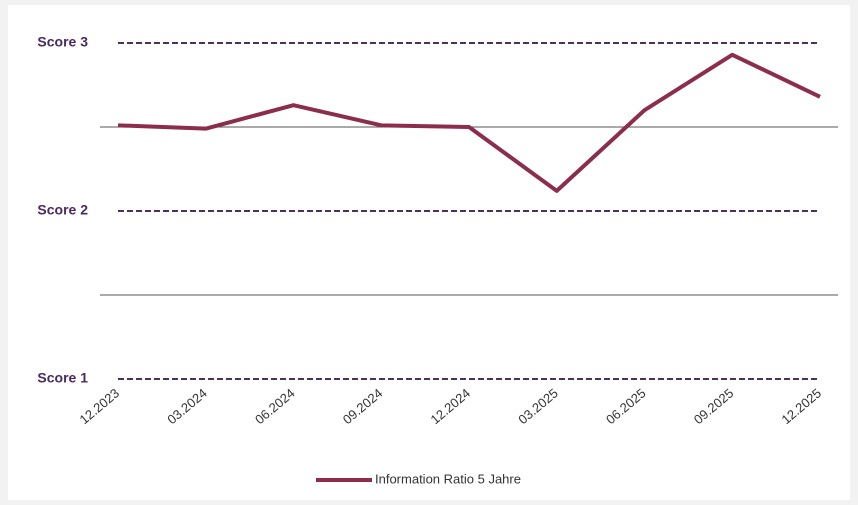 This screenshot has width=858, height=505. I want to click on y-tick-label: Score 2, so click(62, 210).